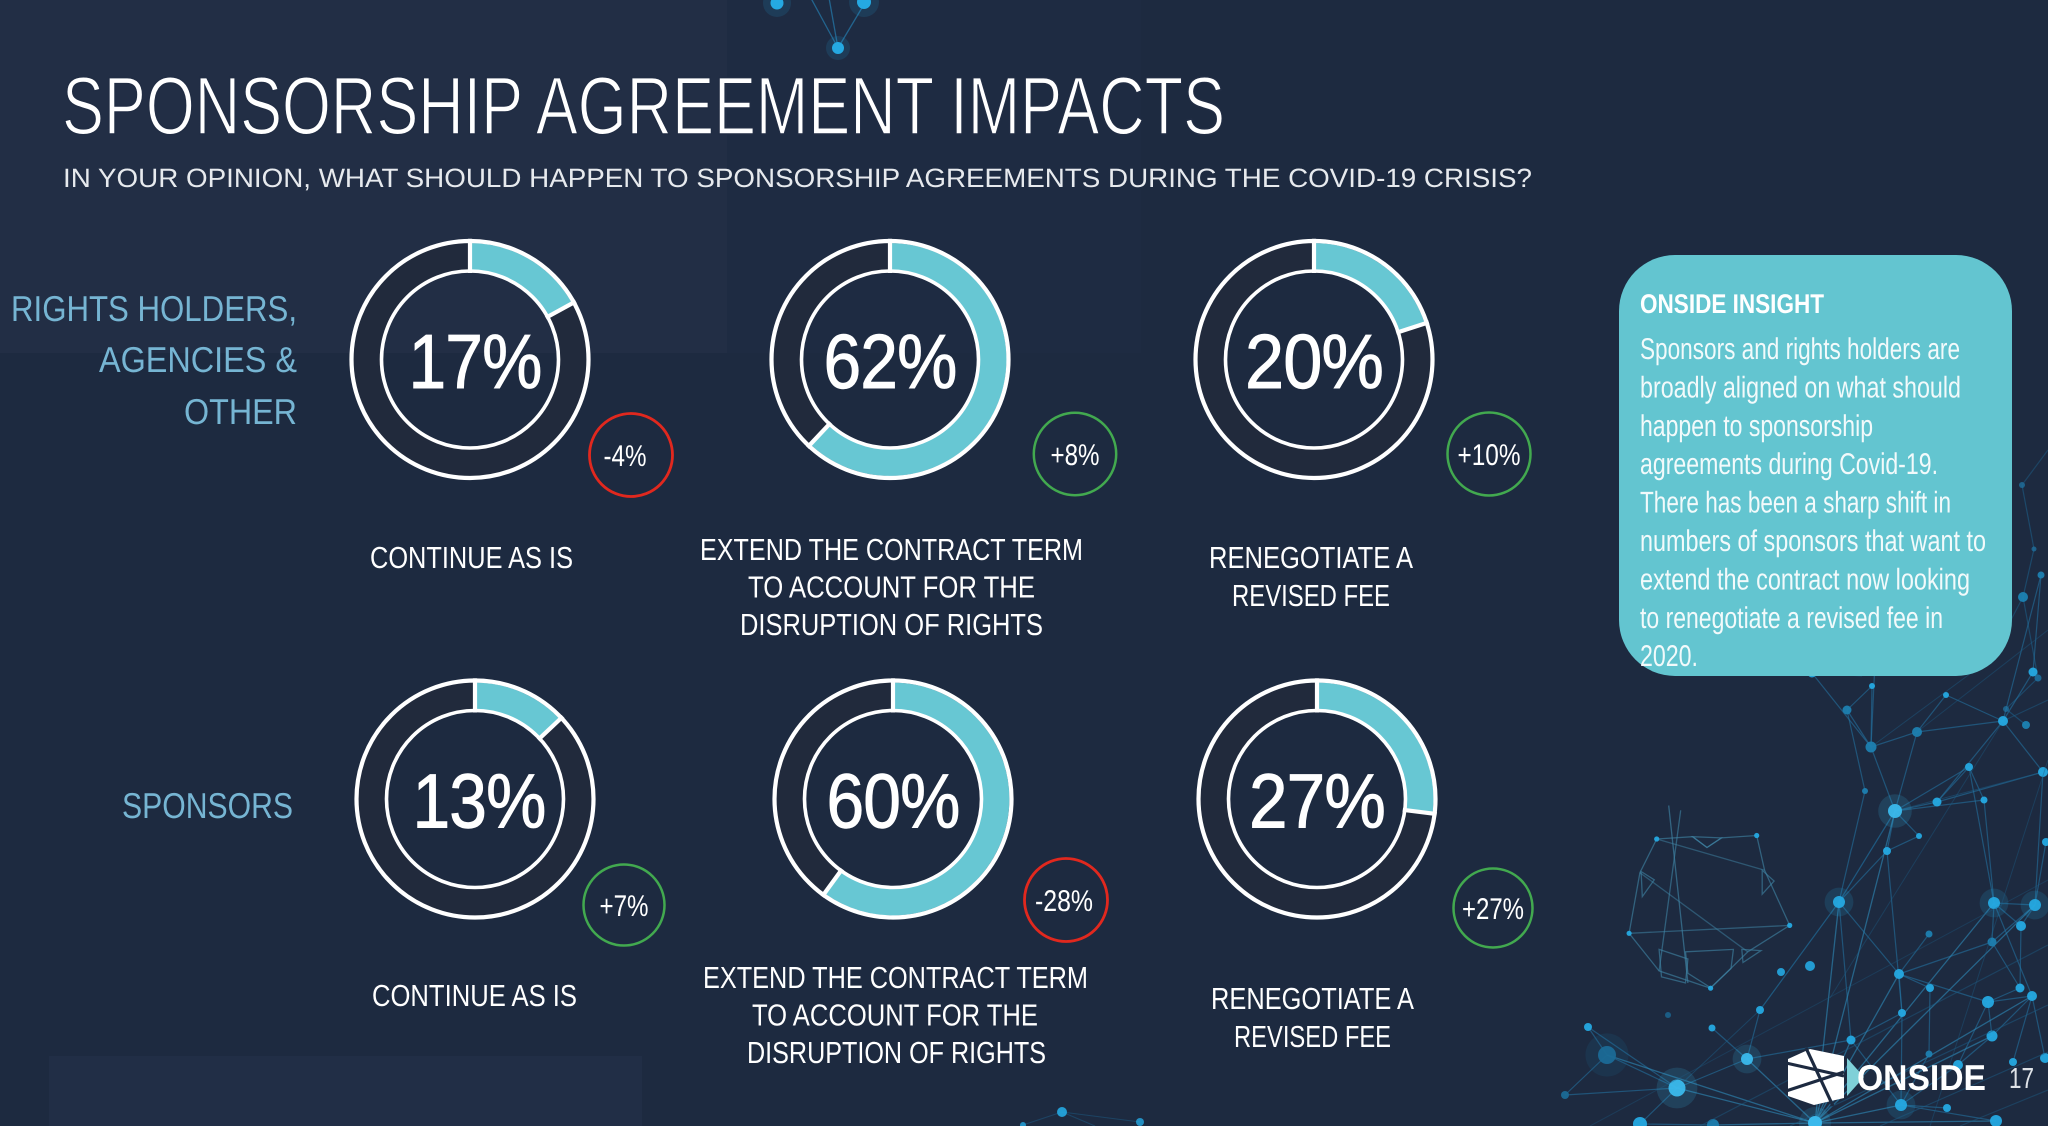 This screenshot has width=2048, height=1126. What do you see at coordinates (1064, 901) in the screenshot?
I see `svg-text: -28%` at bounding box center [1064, 901].